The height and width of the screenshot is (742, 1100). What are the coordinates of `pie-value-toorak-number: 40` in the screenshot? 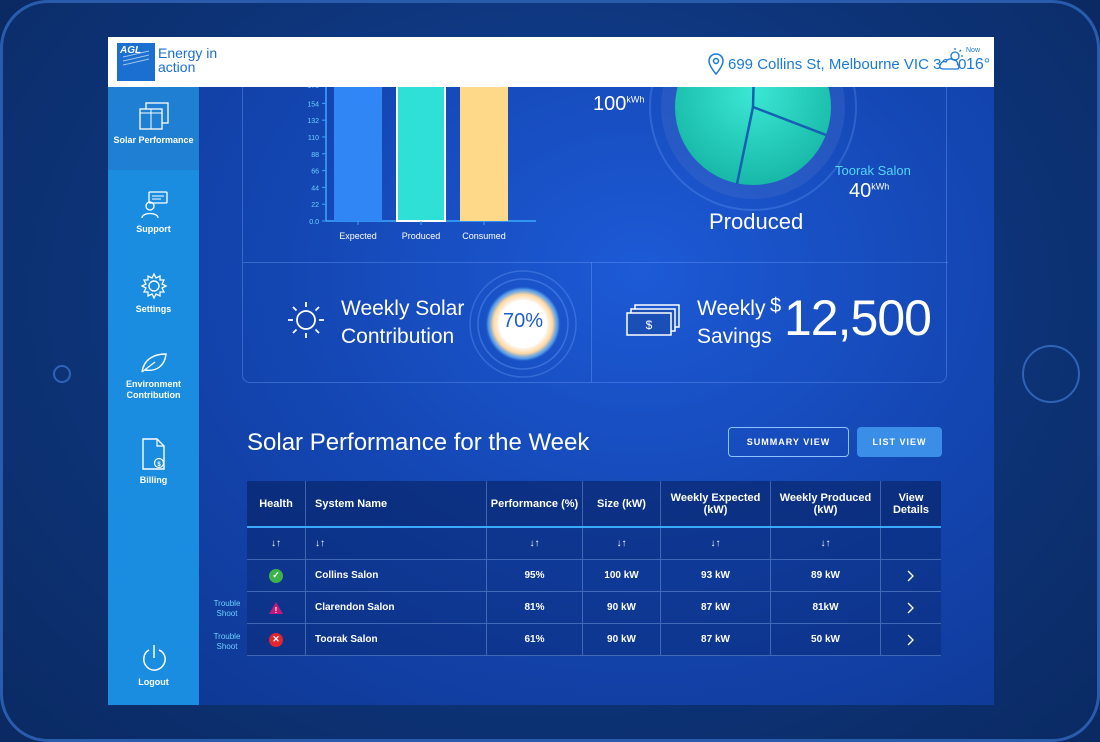 It's located at (860, 191).